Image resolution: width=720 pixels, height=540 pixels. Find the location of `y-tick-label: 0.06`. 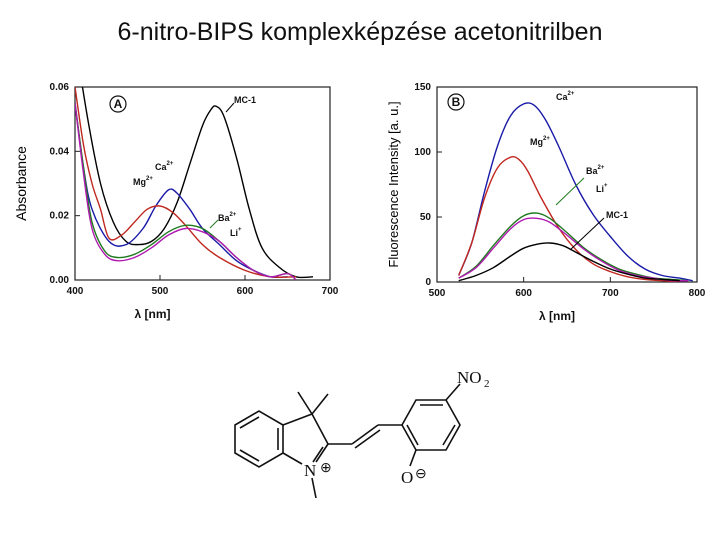

y-tick-label: 0.06 is located at coordinates (60, 87).